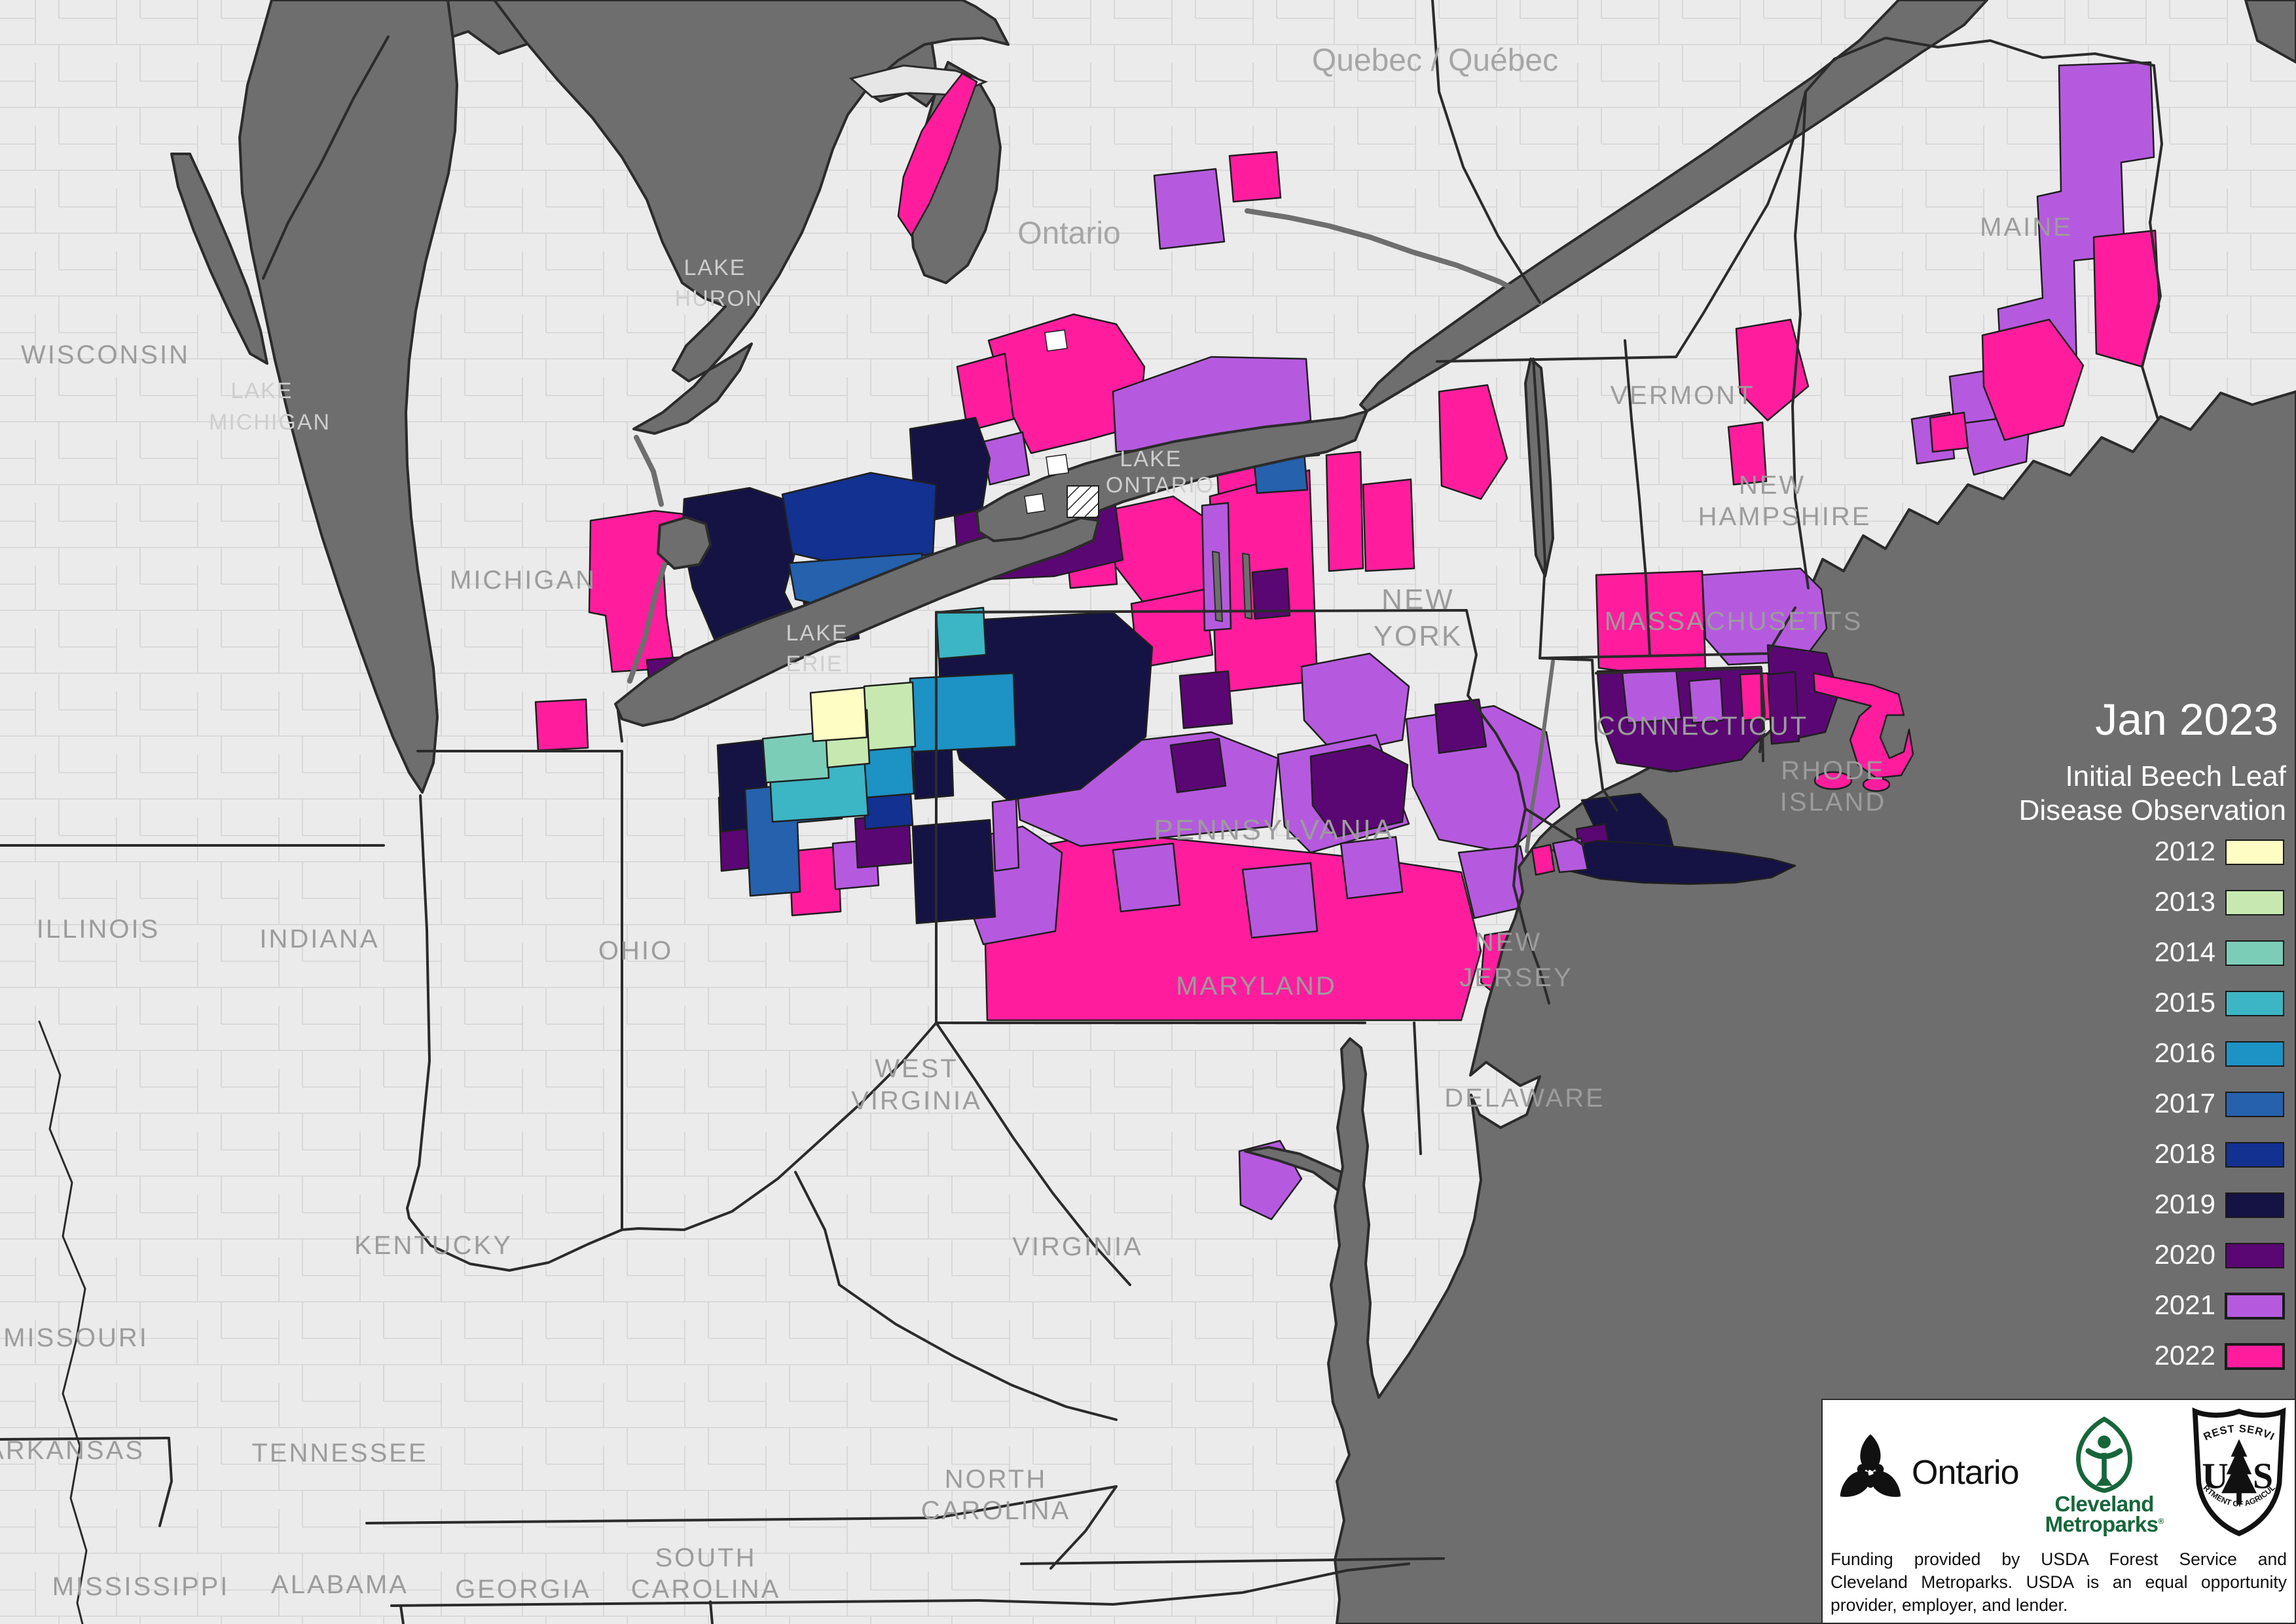  I want to click on cleveland-metroparks-logo-lockup: Cleveland Metroparks®, so click(2104, 1475).